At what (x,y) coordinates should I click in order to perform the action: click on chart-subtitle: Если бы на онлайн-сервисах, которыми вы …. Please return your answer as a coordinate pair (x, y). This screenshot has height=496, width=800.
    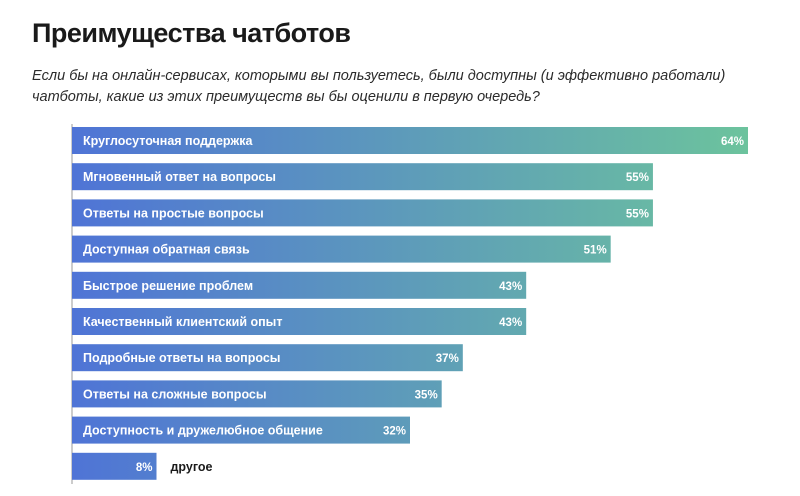
    Looking at the image, I should click on (379, 86).